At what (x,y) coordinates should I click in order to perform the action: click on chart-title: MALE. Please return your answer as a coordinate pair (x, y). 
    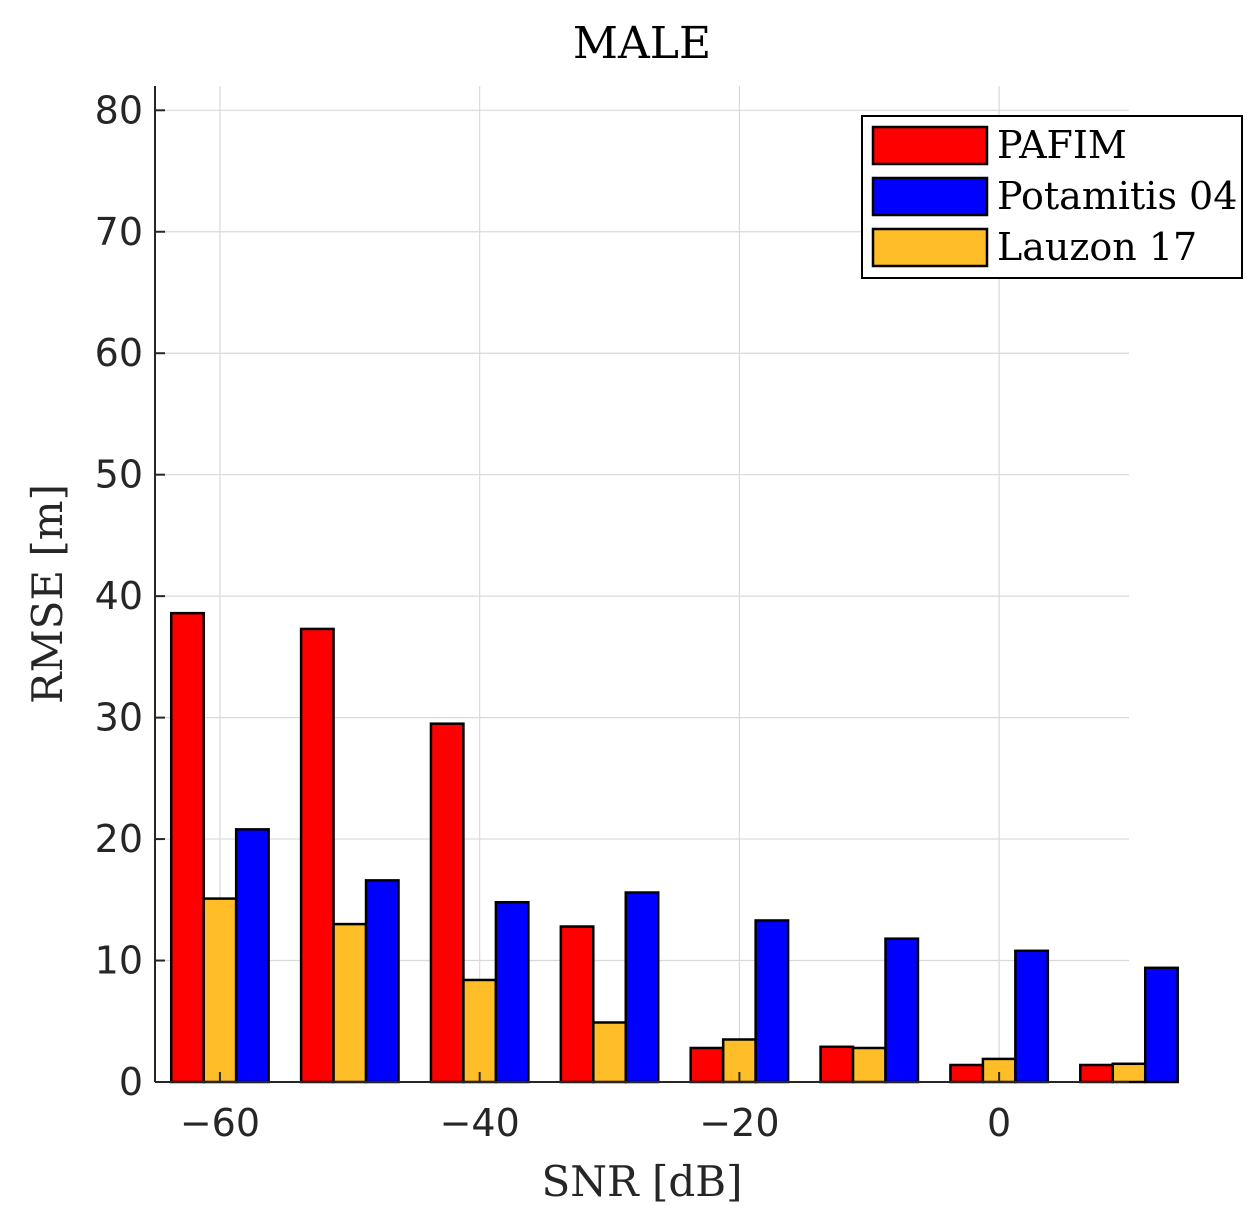
    Looking at the image, I should click on (642, 43).